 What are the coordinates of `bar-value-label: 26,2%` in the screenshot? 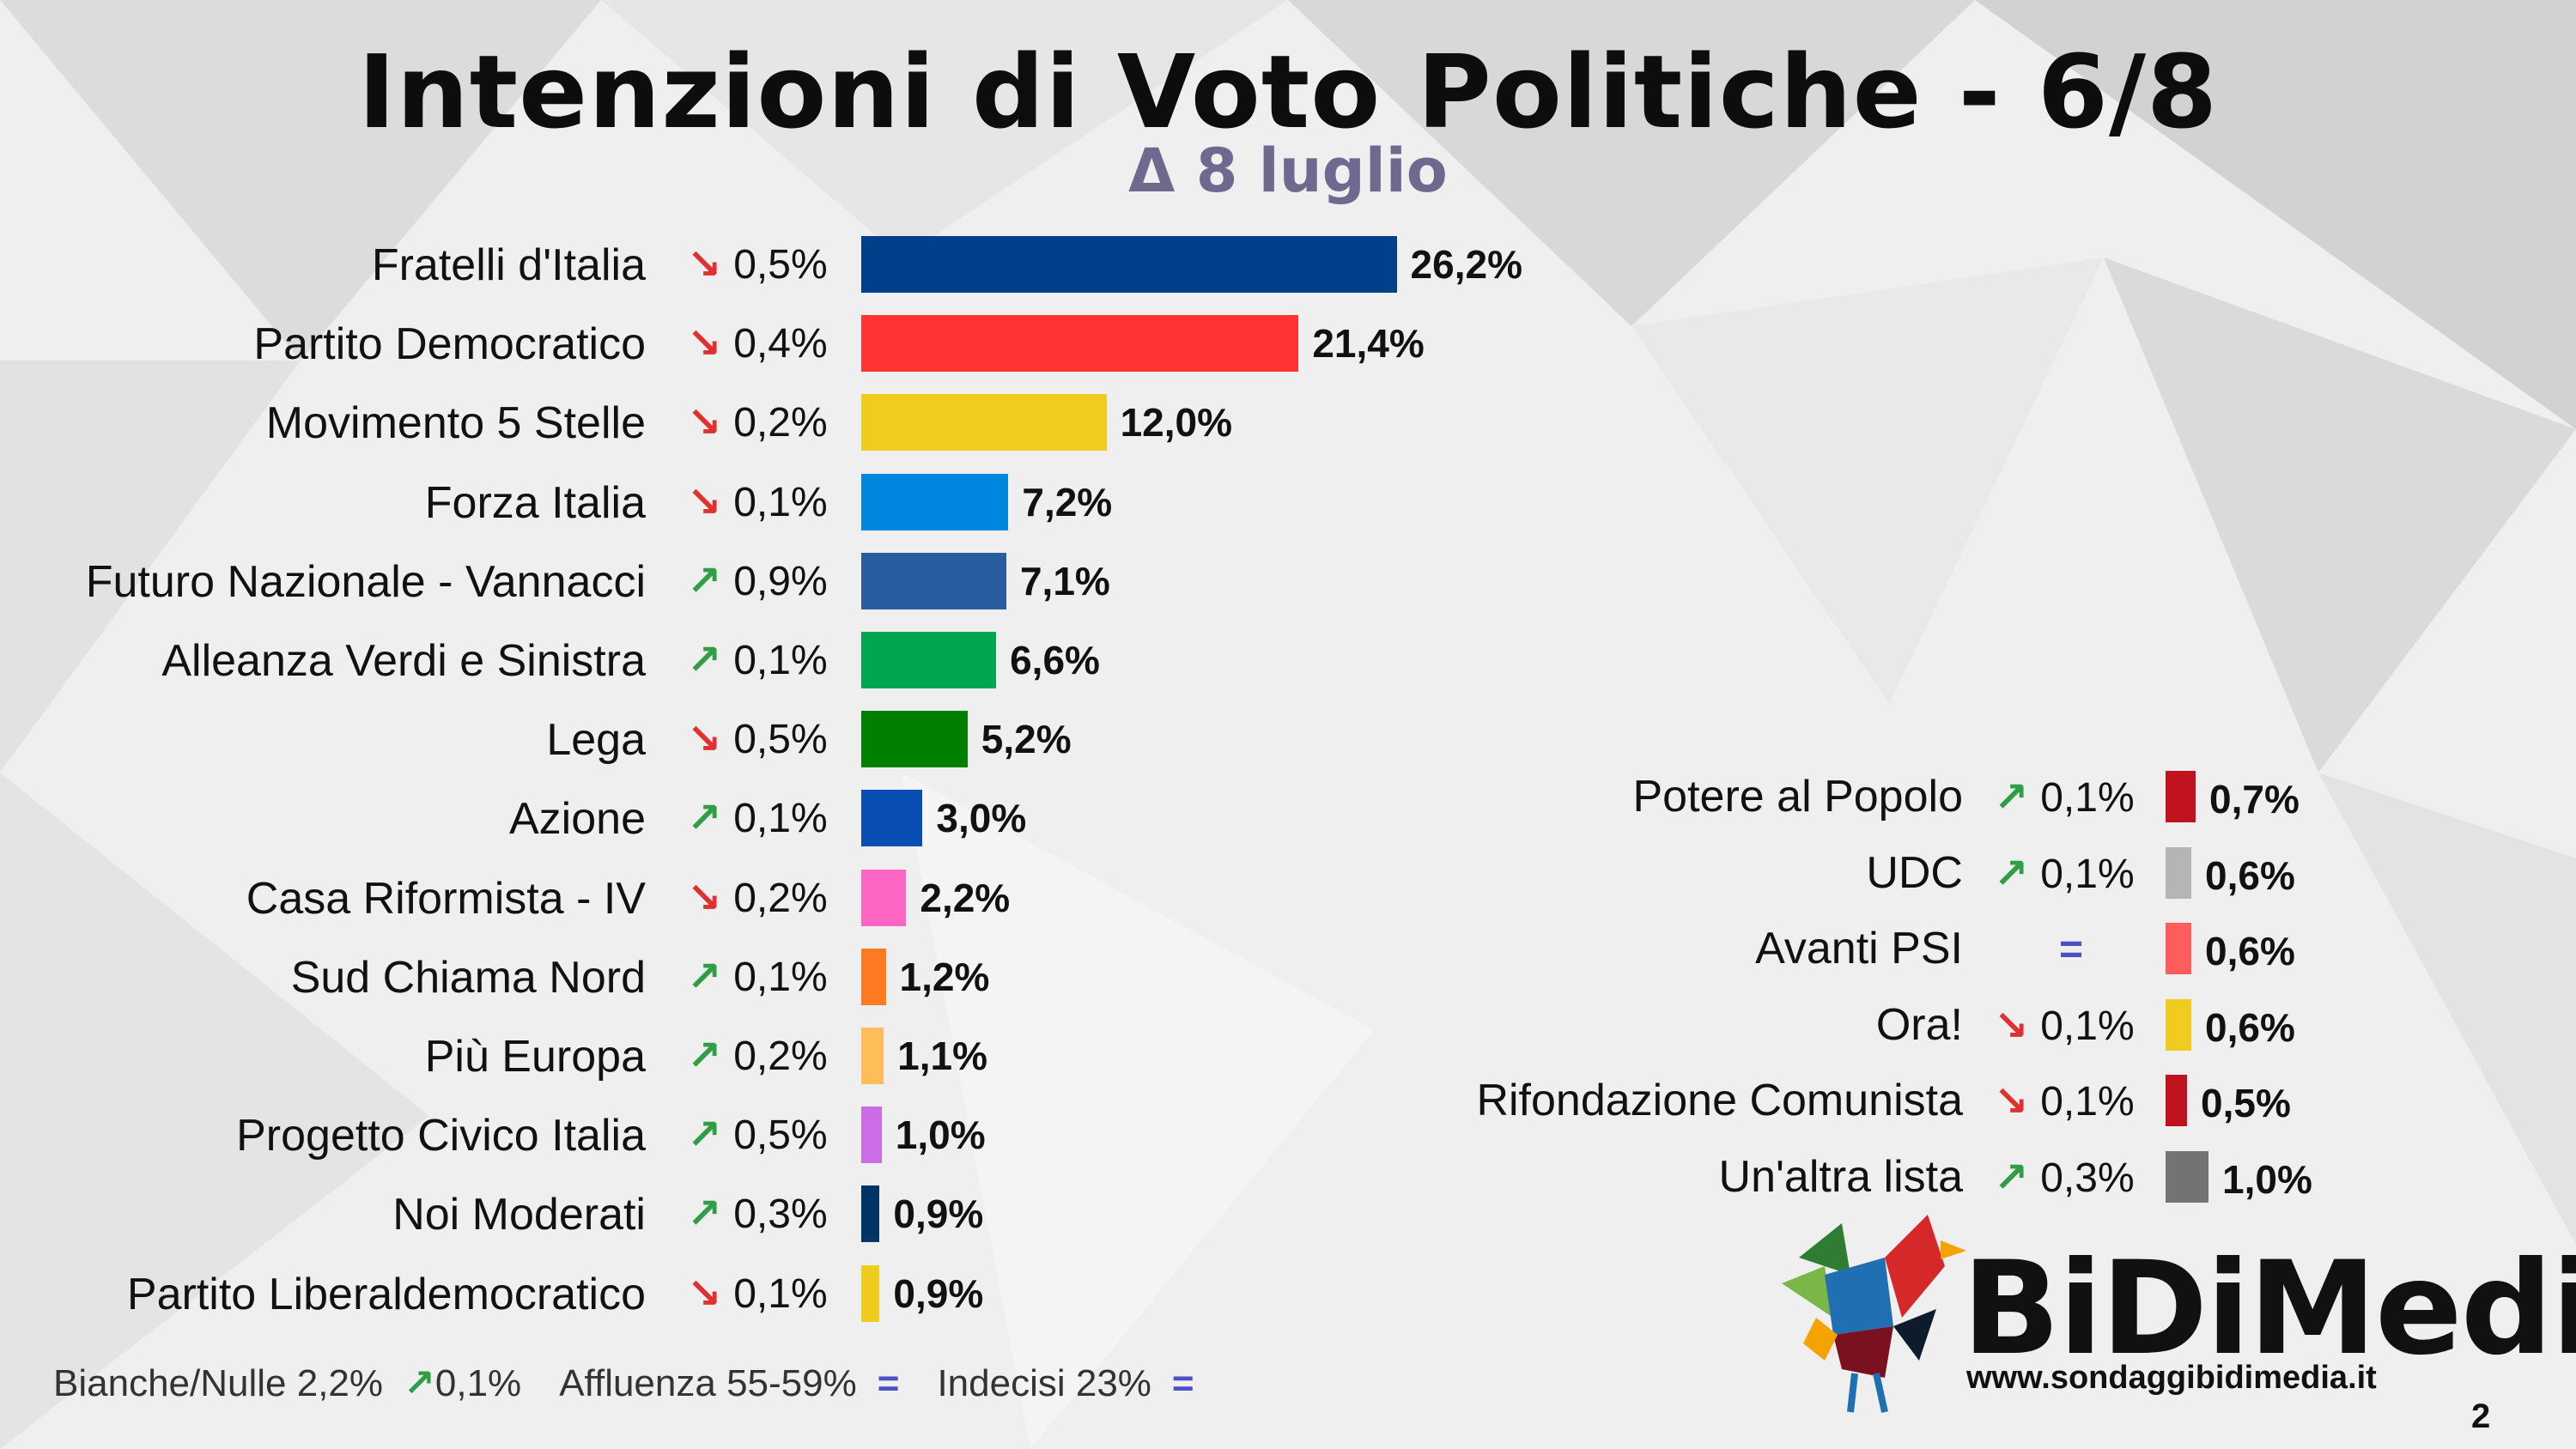 It's located at (1466, 264).